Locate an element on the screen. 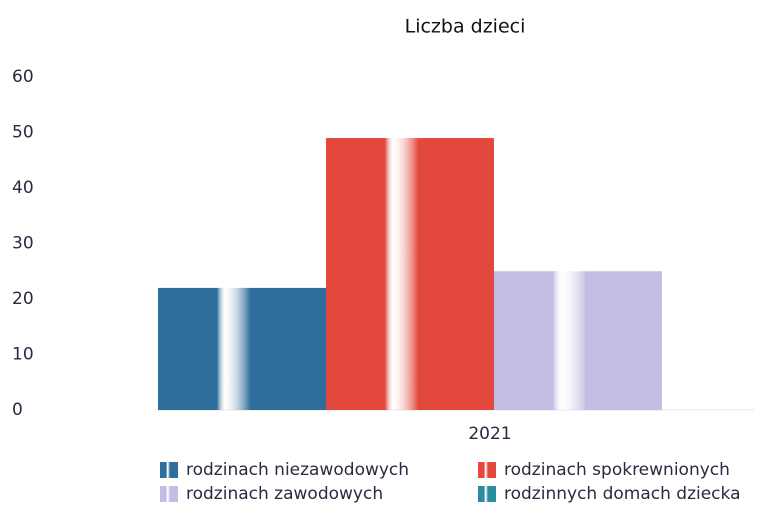  y-tick-label: 40 is located at coordinates (23, 188).